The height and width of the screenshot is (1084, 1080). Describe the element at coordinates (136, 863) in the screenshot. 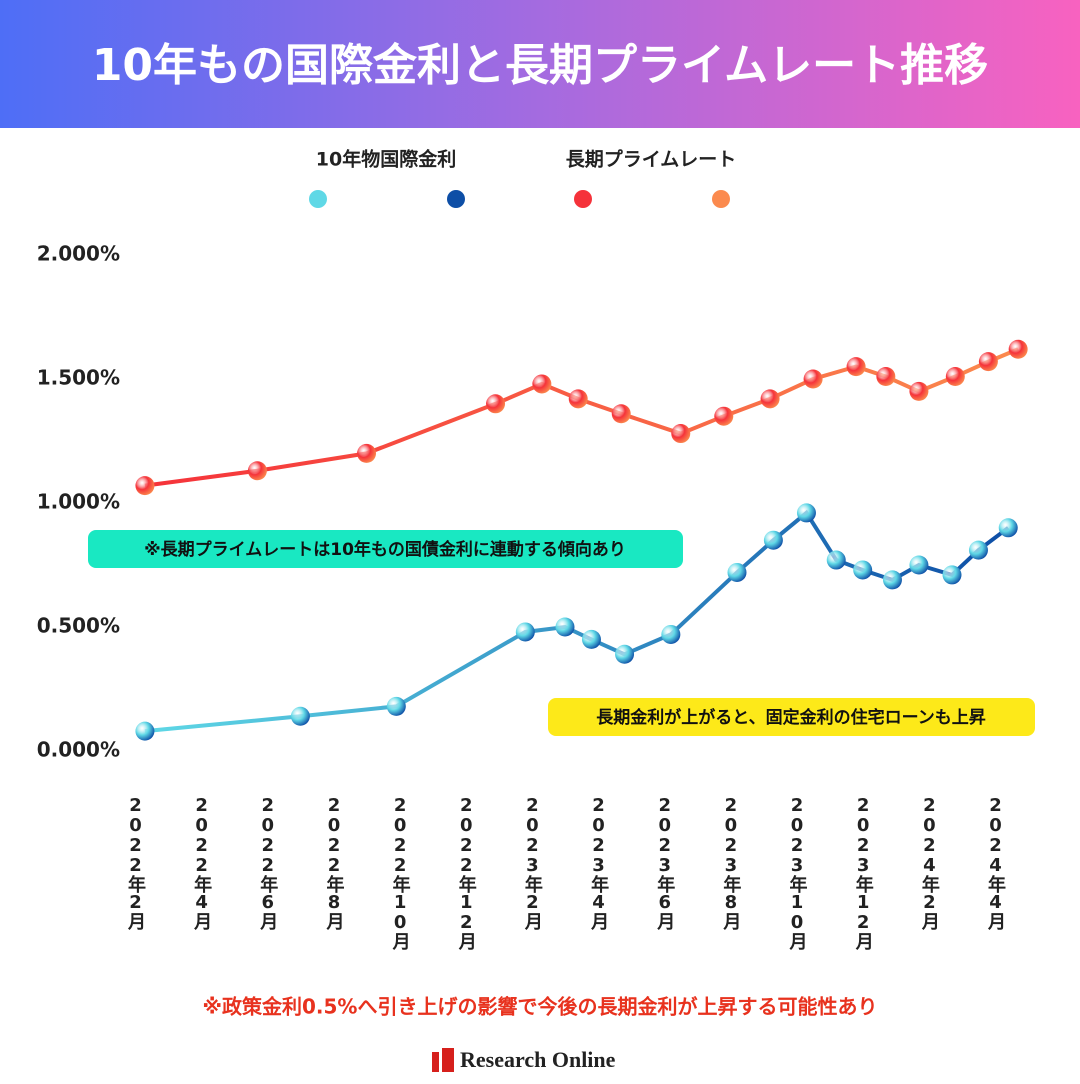

I see `x-tick-label: 2022年2月` at that location.